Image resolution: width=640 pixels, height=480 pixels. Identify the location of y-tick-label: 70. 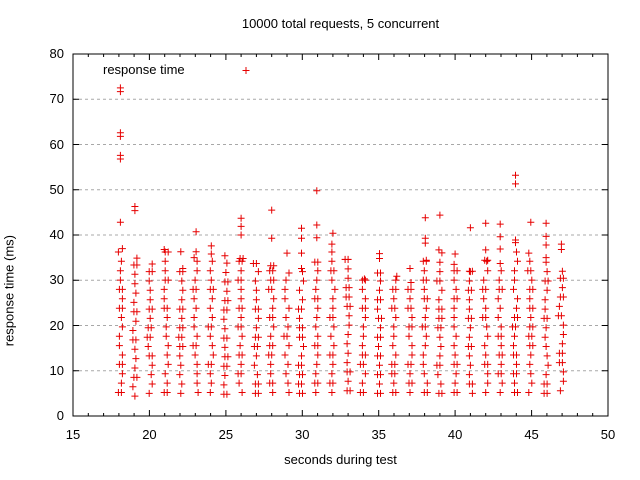
(56, 99).